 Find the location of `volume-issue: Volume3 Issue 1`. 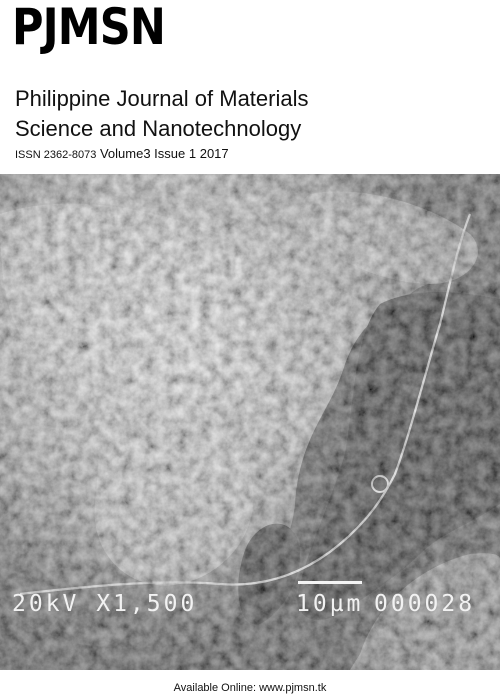

volume-issue: Volume3 Issue 1 is located at coordinates (148, 153).